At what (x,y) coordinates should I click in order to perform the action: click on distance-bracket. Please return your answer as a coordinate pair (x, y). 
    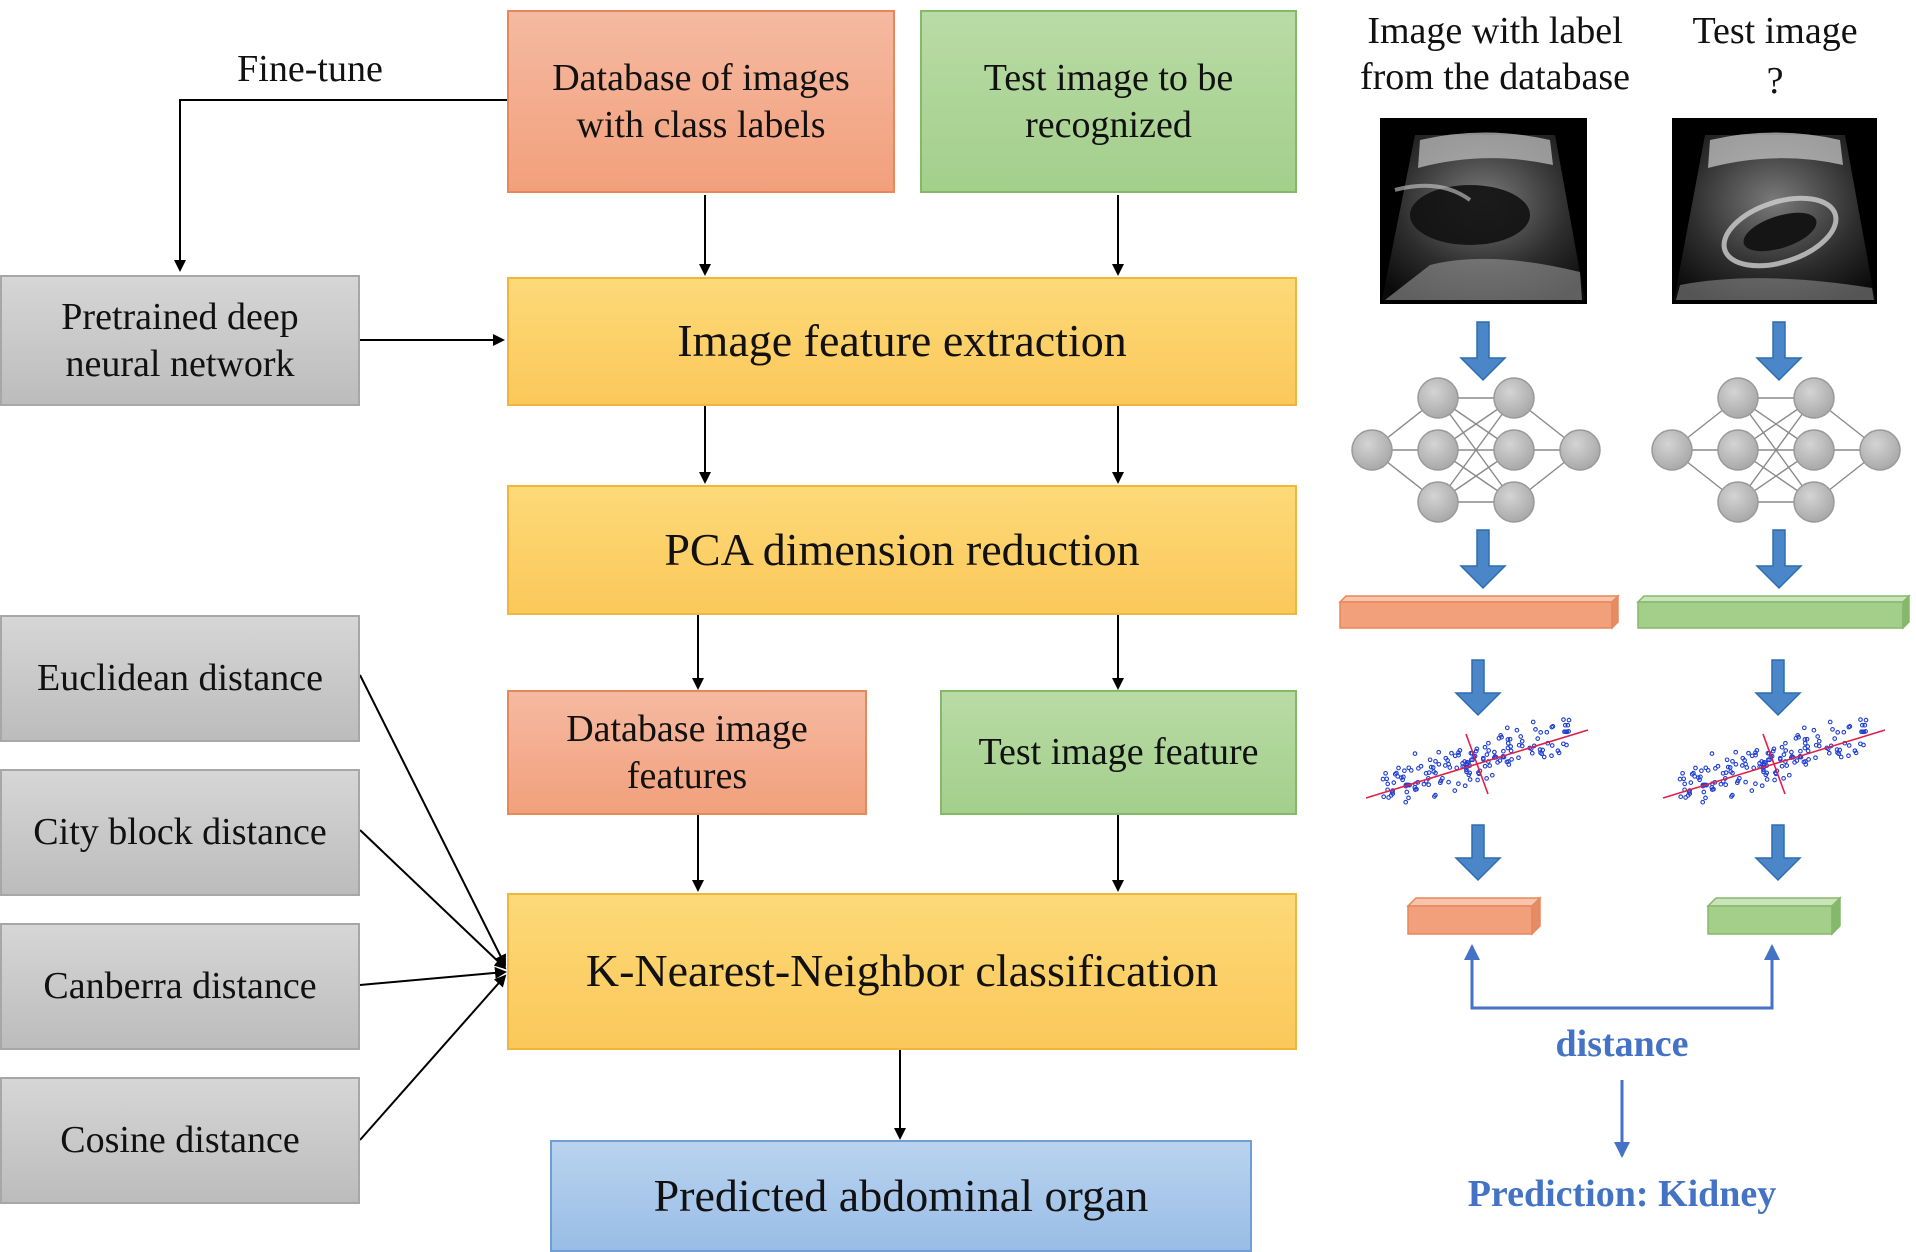
    Looking at the image, I should click on (1622, 980).